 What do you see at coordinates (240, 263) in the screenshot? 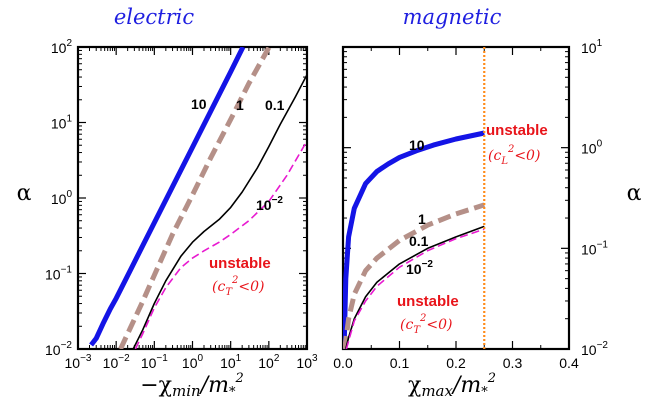
I see `unstable-label-electric: unstable` at bounding box center [240, 263].